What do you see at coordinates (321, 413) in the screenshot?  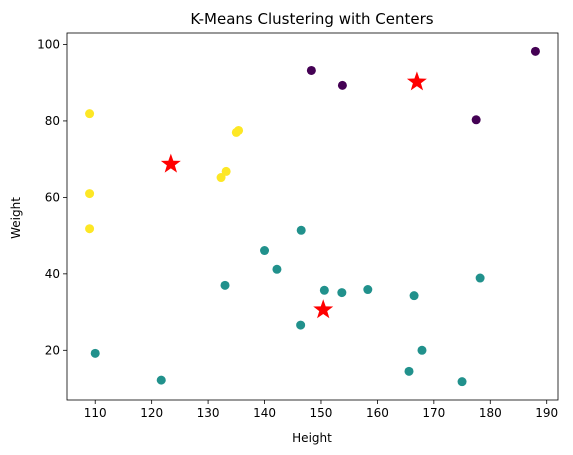 I see `x-tick-label: 150` at bounding box center [321, 413].